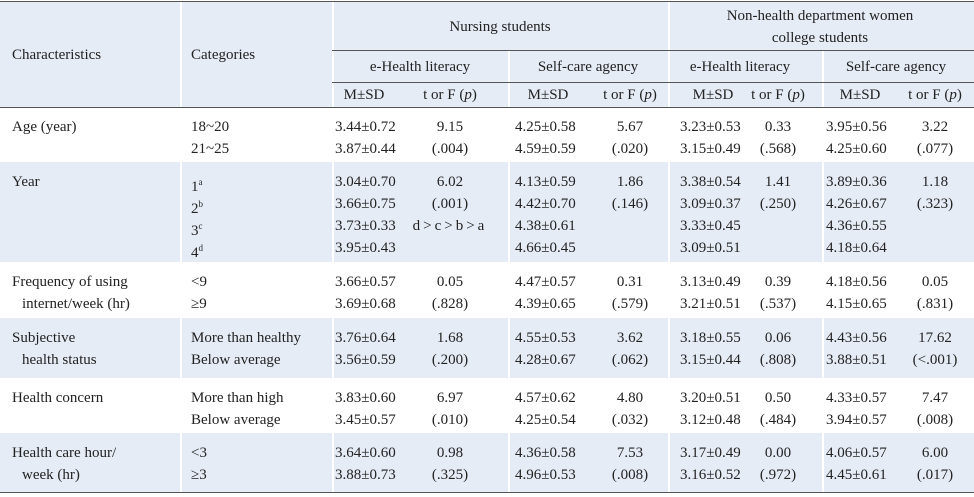 The height and width of the screenshot is (497, 974). Describe the element at coordinates (630, 475) in the screenshot. I see `cell: (.008)` at that location.